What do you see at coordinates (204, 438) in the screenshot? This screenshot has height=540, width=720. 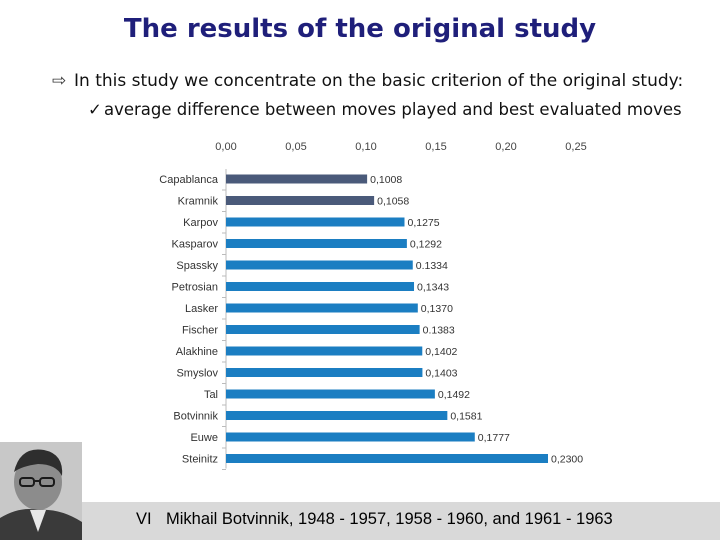 I see `category-label: Euwe` at bounding box center [204, 438].